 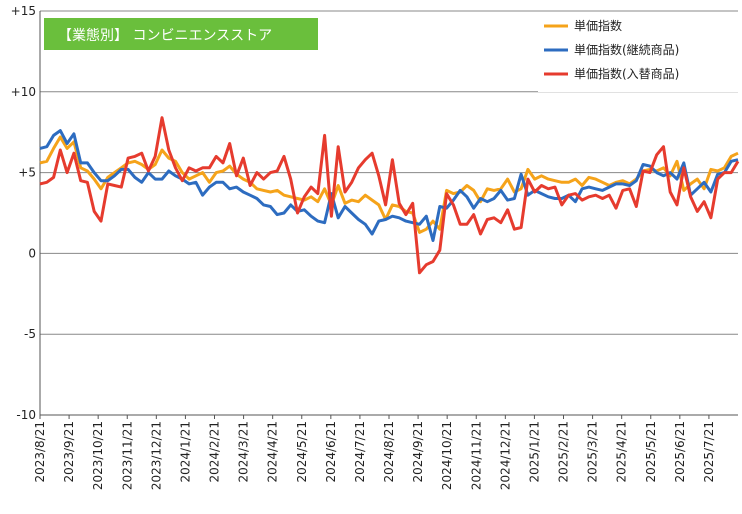 I want to click on x-tick-label: 2024/11/21, so click(x=476, y=455).